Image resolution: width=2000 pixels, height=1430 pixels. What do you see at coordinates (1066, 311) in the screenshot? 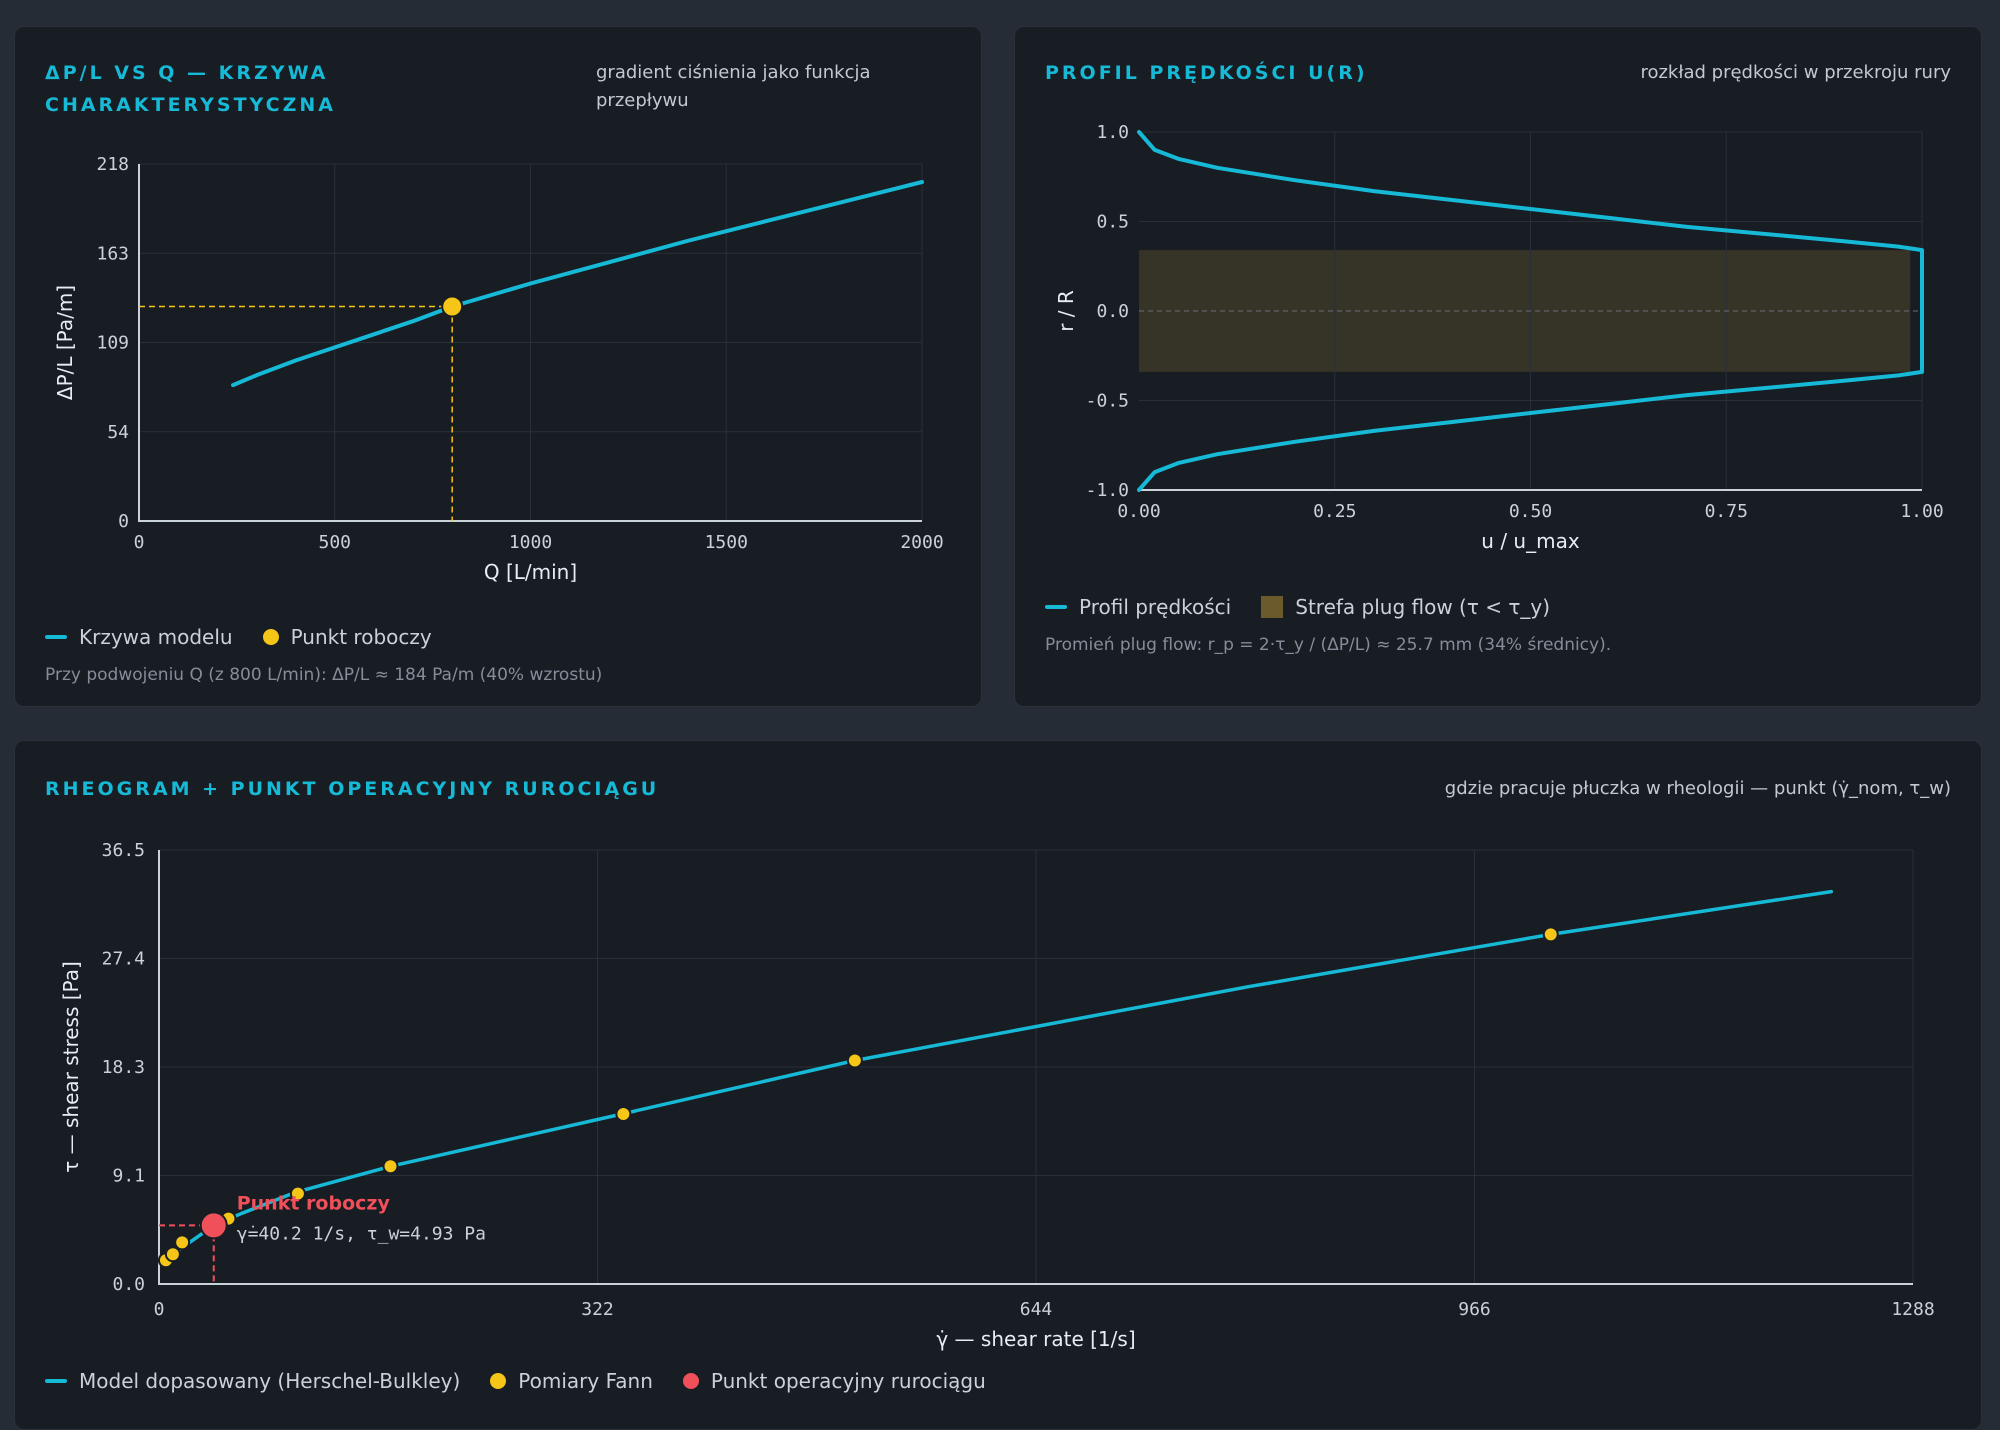
I see `y-axis-label: r / R` at bounding box center [1066, 311].